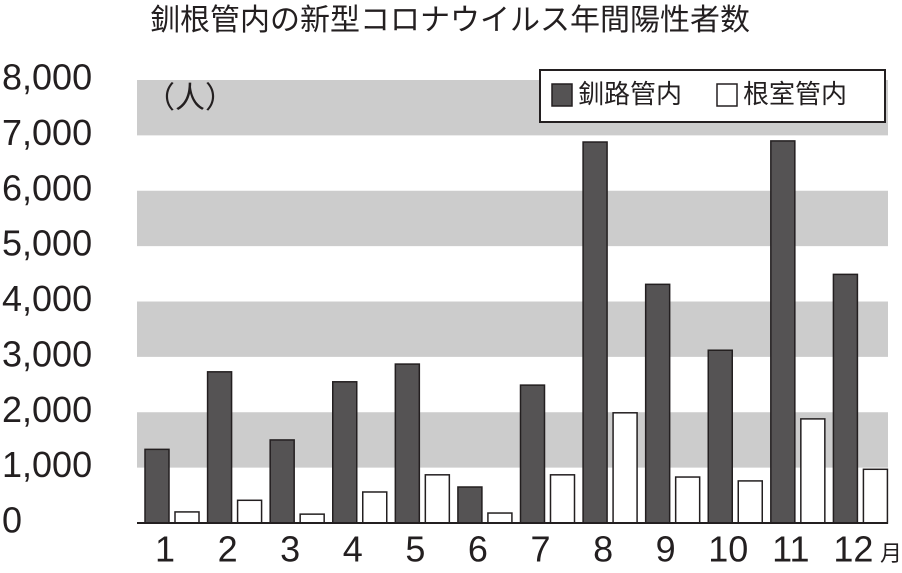  Describe the element at coordinates (353, 549) in the screenshot. I see `x-tick-label: 4` at that location.